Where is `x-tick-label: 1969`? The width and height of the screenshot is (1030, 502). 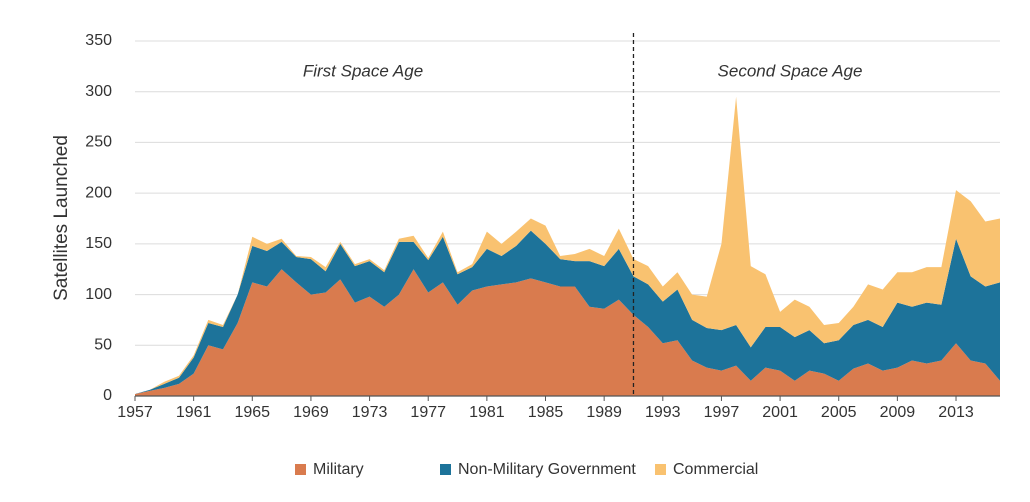
x-tick-label: 1969 is located at coordinates (311, 412).